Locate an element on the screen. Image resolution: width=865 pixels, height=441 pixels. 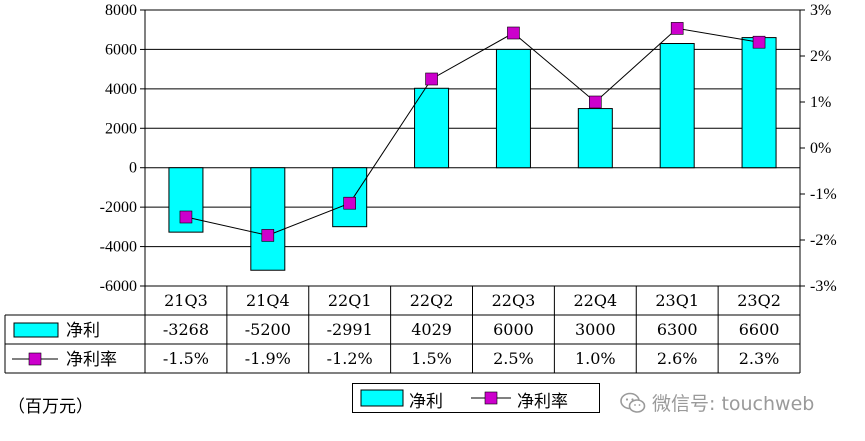
row-label-net-profit: 净利 is located at coordinates (83, 331).